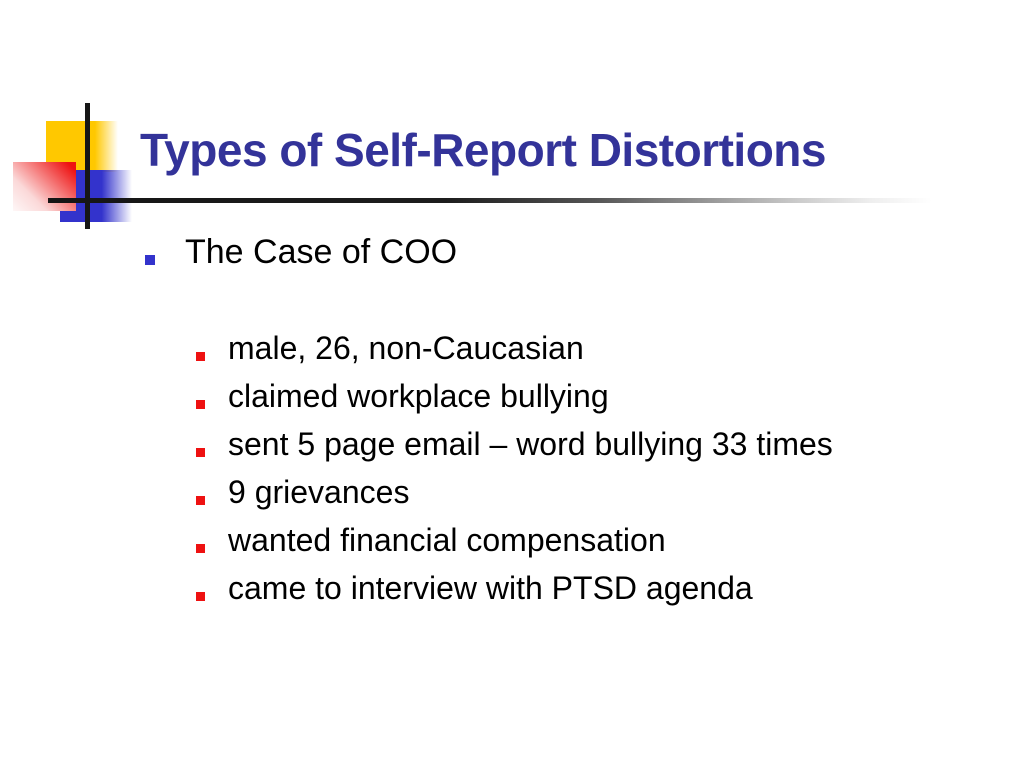 This screenshot has height=768, width=1024. What do you see at coordinates (44, 186) in the screenshot?
I see `red-square-decoration` at bounding box center [44, 186].